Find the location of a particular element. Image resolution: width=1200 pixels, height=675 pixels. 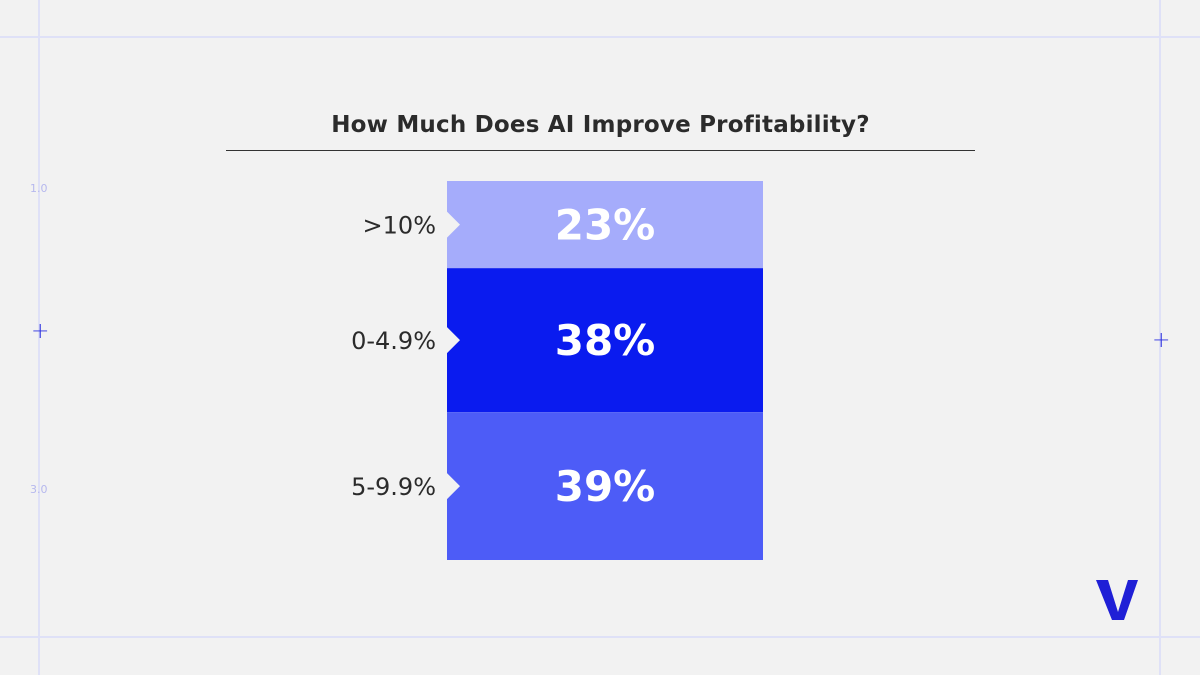

guide-line-left is located at coordinates (39, 337).